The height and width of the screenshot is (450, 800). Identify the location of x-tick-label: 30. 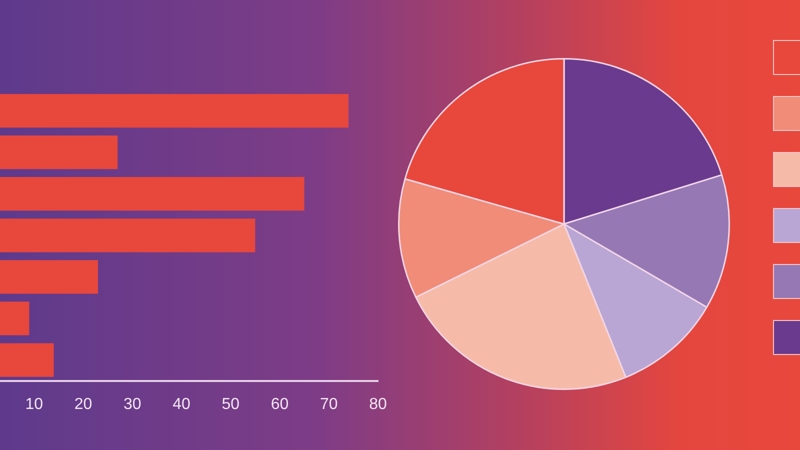
(132, 404).